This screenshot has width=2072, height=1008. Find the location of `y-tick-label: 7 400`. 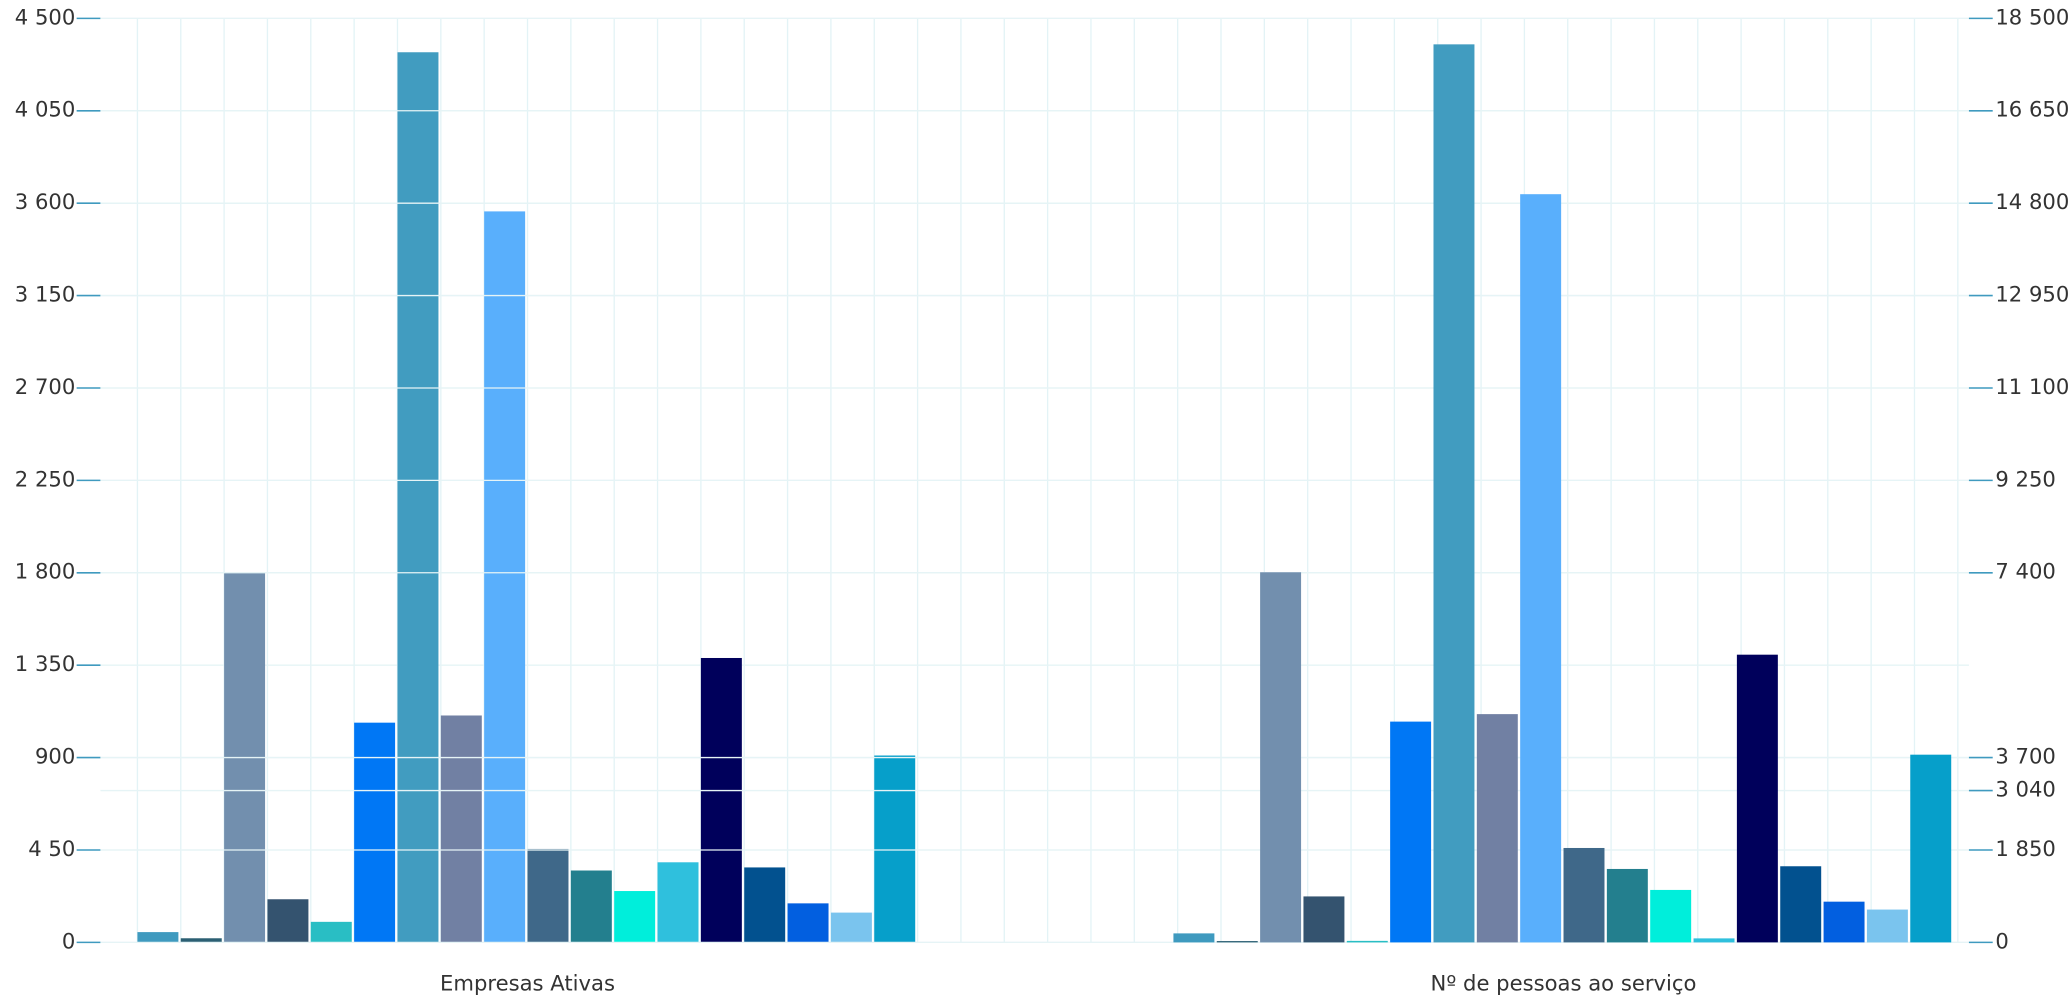

y-tick-label: 7 400 is located at coordinates (2025, 571).